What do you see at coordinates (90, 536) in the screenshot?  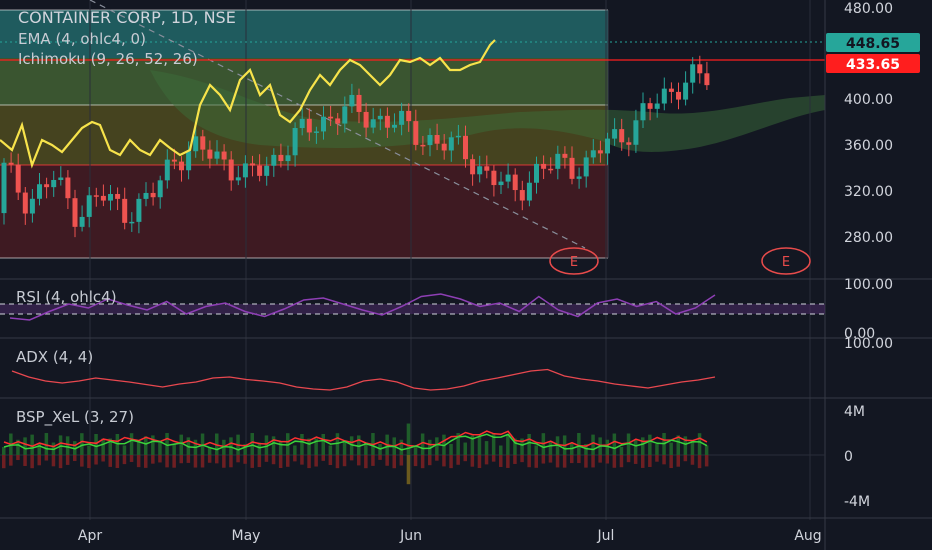 I see `time-tick: Apr` at bounding box center [90, 536].